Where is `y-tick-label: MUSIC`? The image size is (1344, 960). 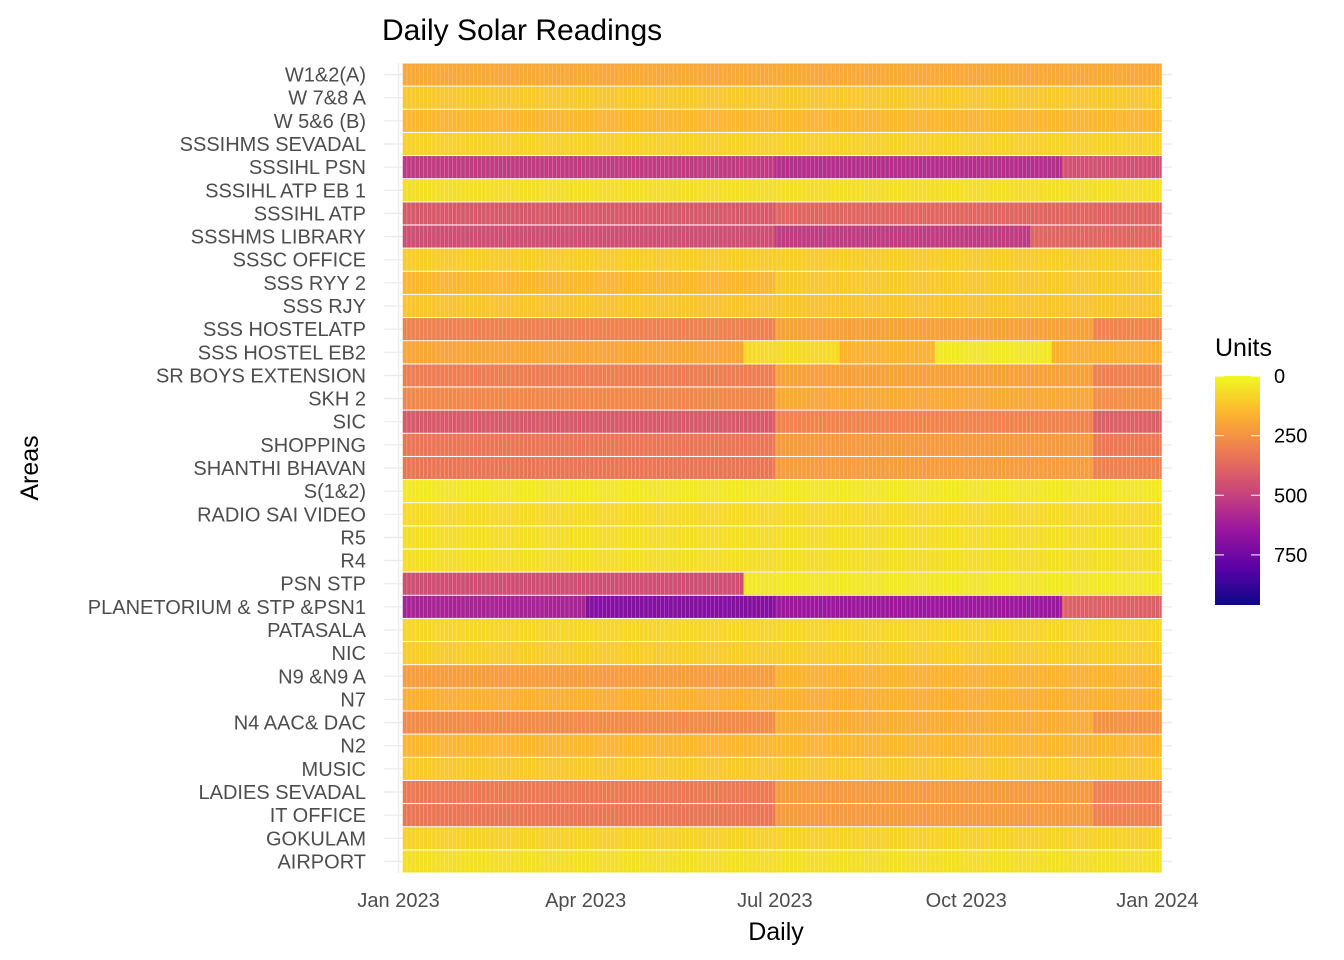
y-tick-label: MUSIC is located at coordinates (334, 770).